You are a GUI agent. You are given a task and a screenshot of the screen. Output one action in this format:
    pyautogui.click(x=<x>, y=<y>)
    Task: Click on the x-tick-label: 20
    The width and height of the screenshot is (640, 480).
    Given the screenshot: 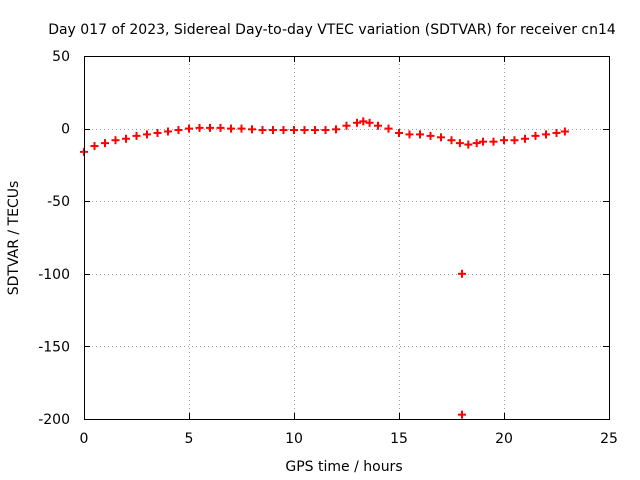 What is the action you would take?
    pyautogui.click(x=504, y=439)
    